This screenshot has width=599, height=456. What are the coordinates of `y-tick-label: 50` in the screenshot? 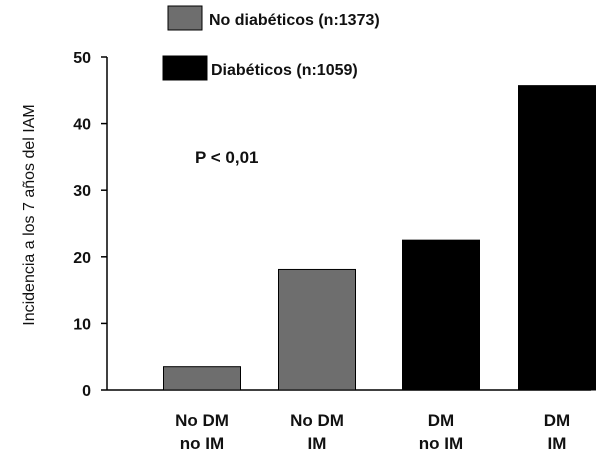 It's located at (82, 58).